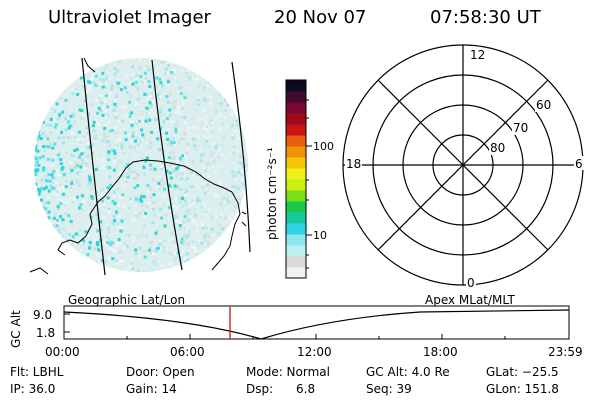 The height and width of the screenshot is (400, 600). Describe the element at coordinates (477, 55) in the screenshot. I see `mlt-label-12: 12` at that location.